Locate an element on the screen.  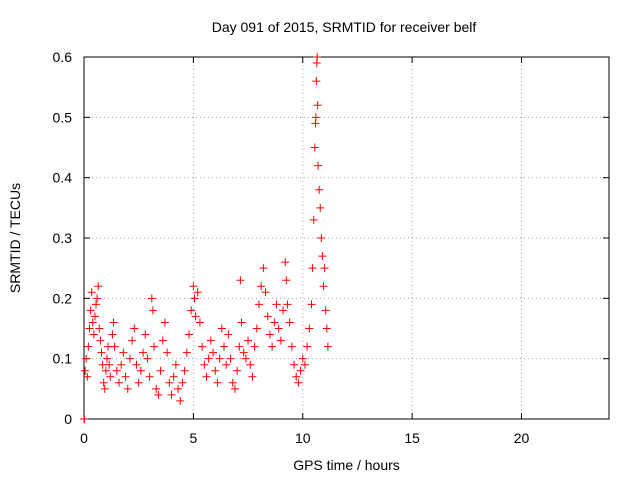
x-tick-label: 20 is located at coordinates (522, 438).